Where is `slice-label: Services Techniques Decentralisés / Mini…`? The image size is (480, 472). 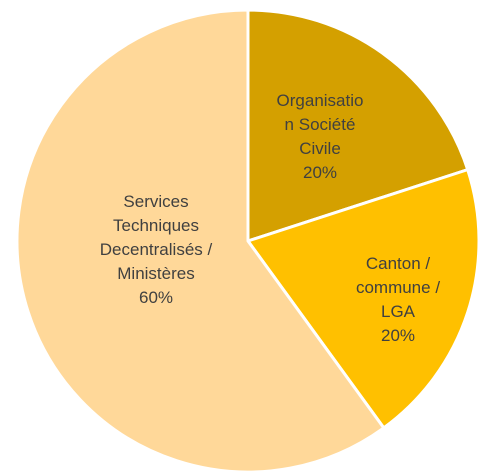 slice-label: Services Techniques Decentralisés / Mini… is located at coordinates (156, 250).